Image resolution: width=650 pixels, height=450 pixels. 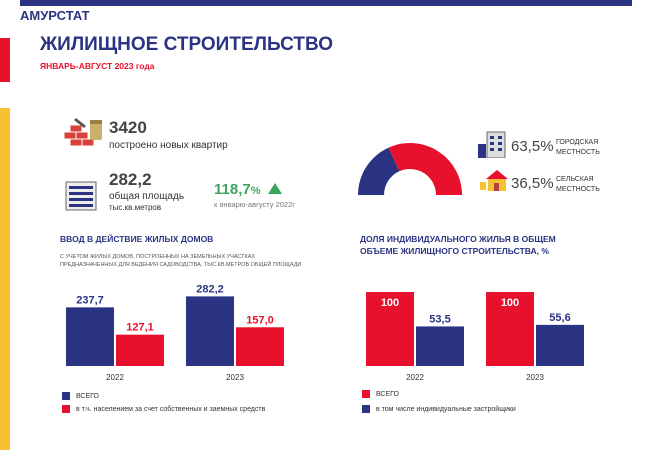 What do you see at coordinates (210, 331) in the screenshot?
I see `input-bar-2023-total` at bounding box center [210, 331].